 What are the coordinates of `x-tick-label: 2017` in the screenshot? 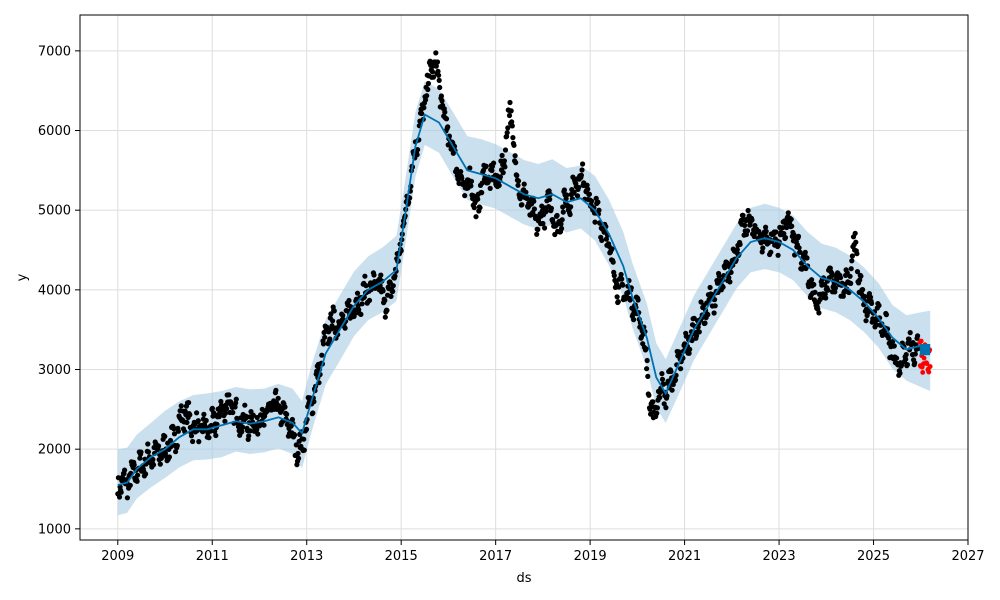 It's located at (495, 556).